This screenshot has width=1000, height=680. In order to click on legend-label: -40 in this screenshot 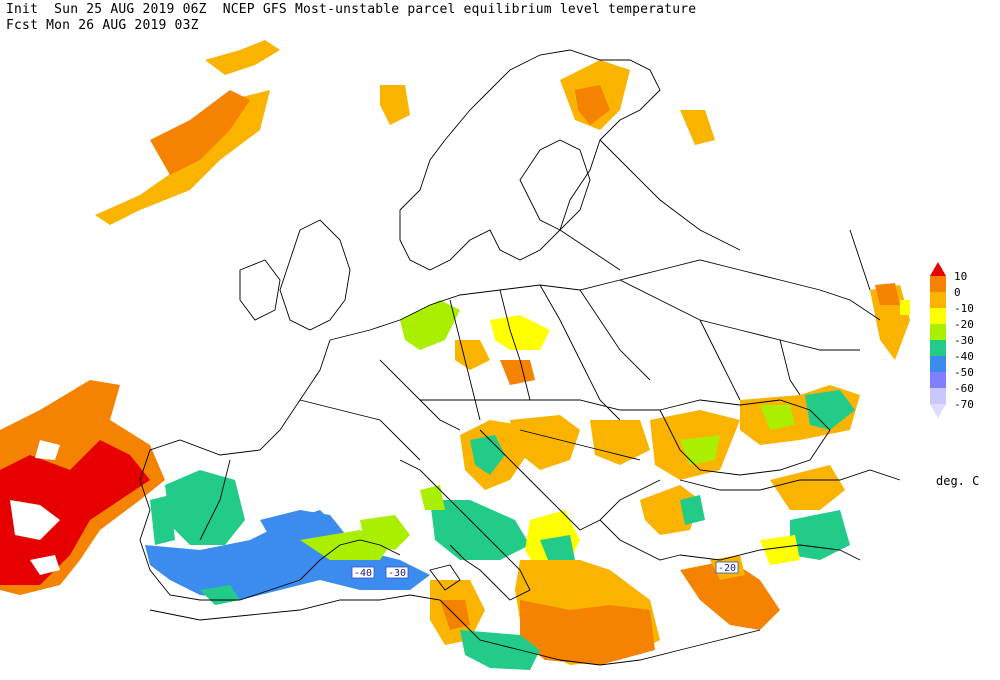, I will do `click(964, 356)`.